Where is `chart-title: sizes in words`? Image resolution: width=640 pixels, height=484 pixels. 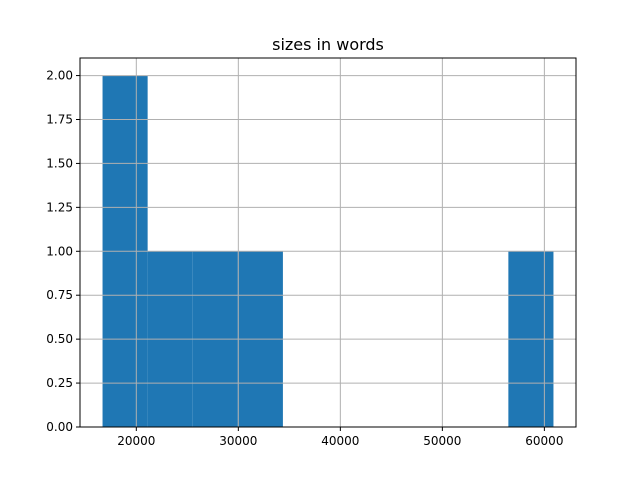 chart-title: sizes in words is located at coordinates (328, 44).